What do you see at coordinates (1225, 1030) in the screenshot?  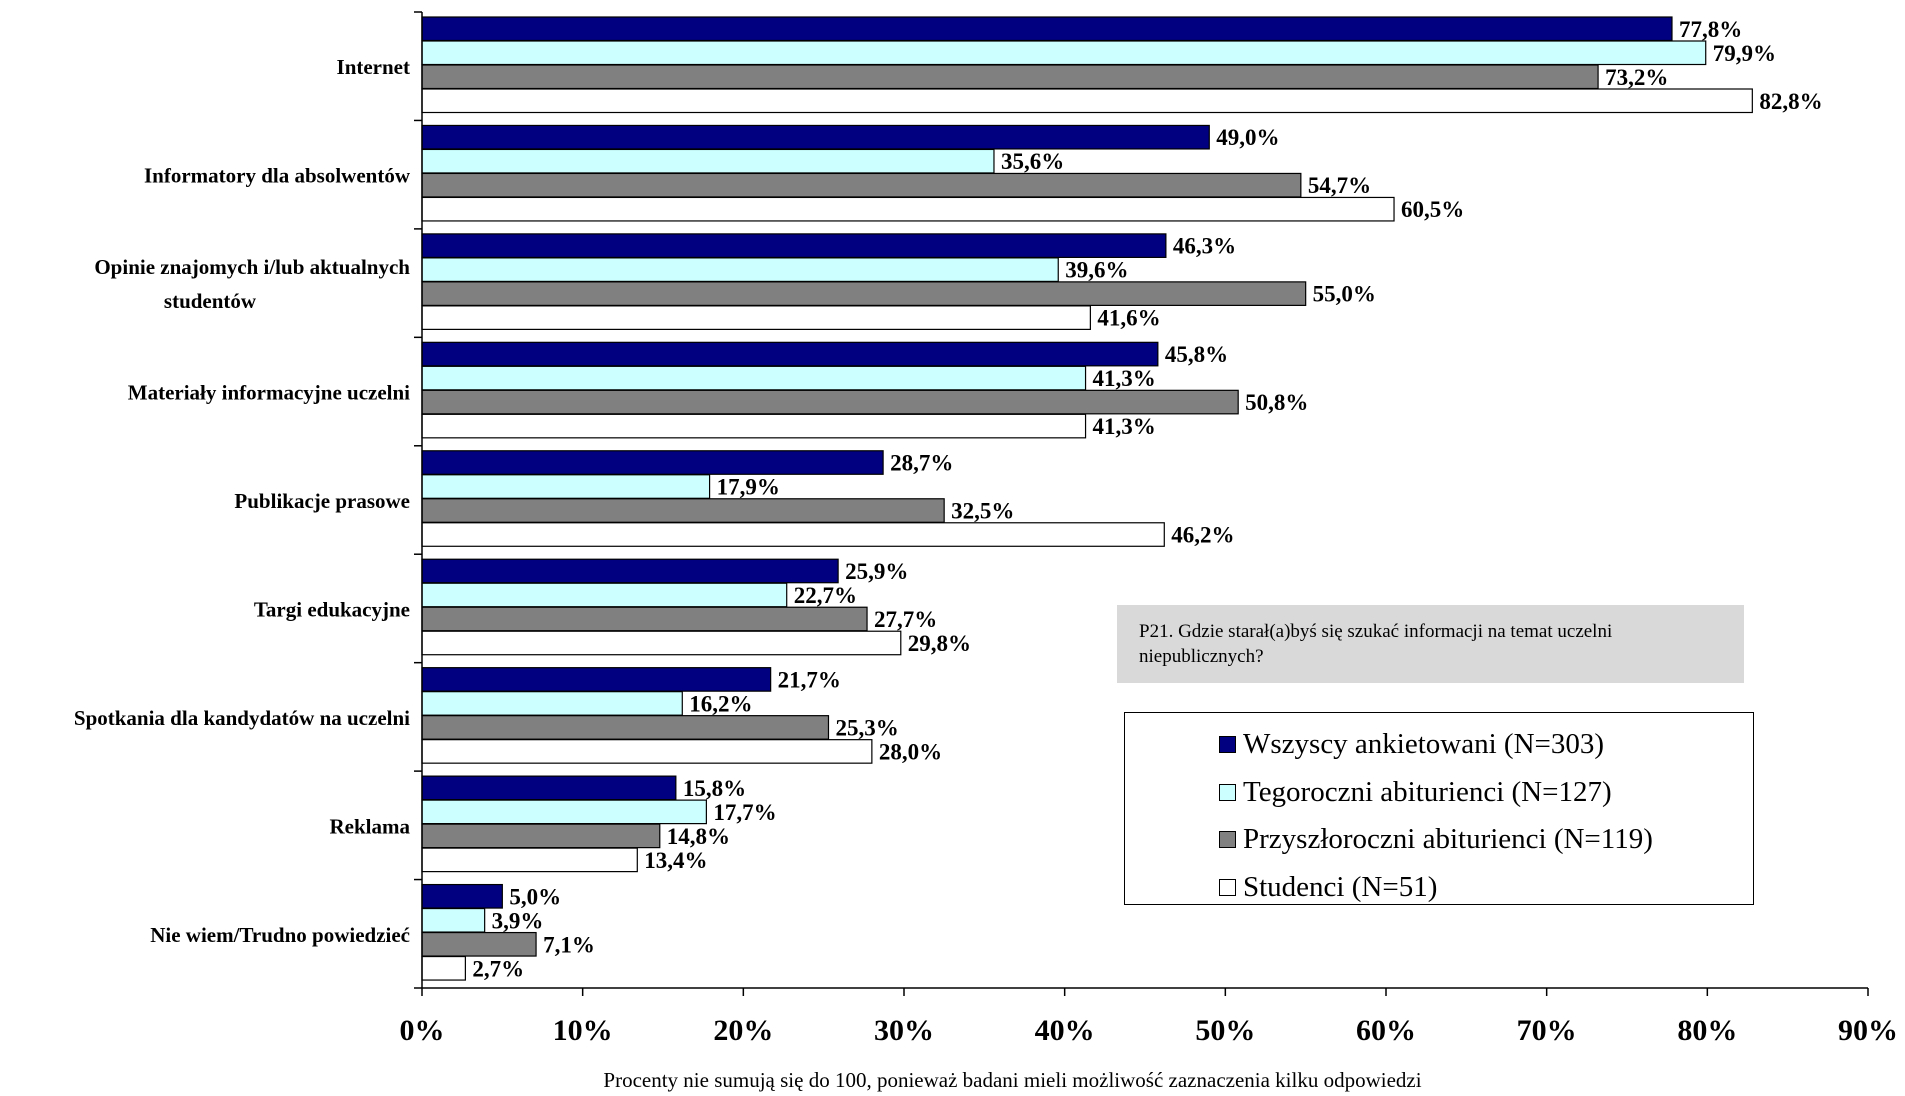 I see `x-tick-label: 50%` at bounding box center [1225, 1030].